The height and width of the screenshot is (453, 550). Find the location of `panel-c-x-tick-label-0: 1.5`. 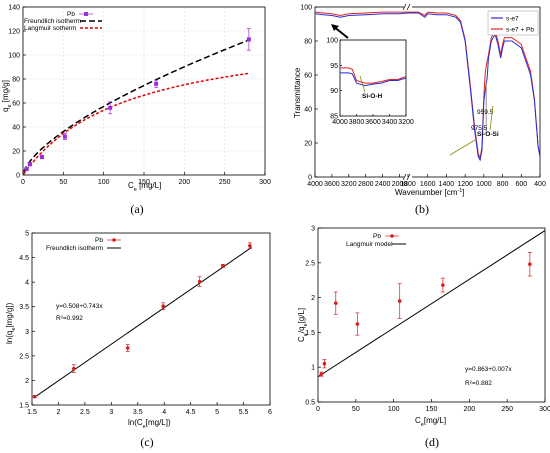

panel-c-x-tick-label-0: 1.5 is located at coordinates (32, 412).